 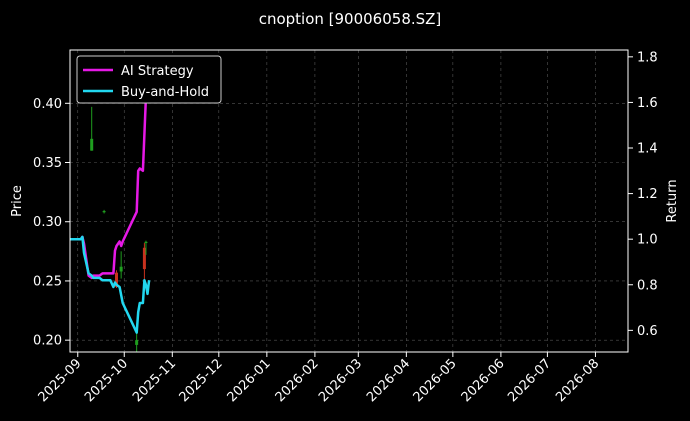 I want to click on y-left-tick-label-0-35: 0.35, so click(x=47, y=163).